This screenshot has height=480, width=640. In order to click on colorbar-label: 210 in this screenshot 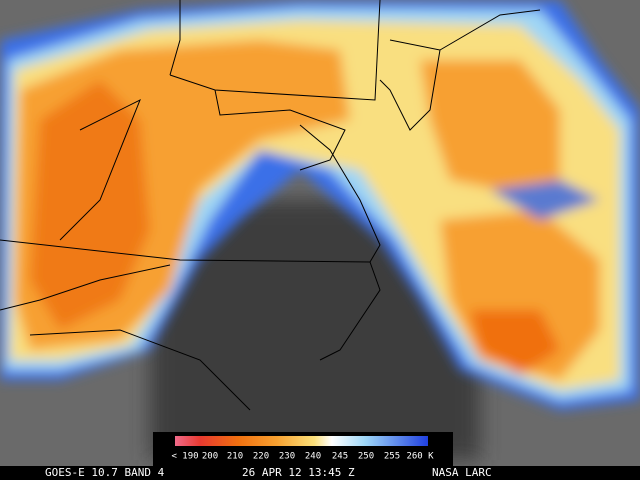, I will do `click(235, 457)`.